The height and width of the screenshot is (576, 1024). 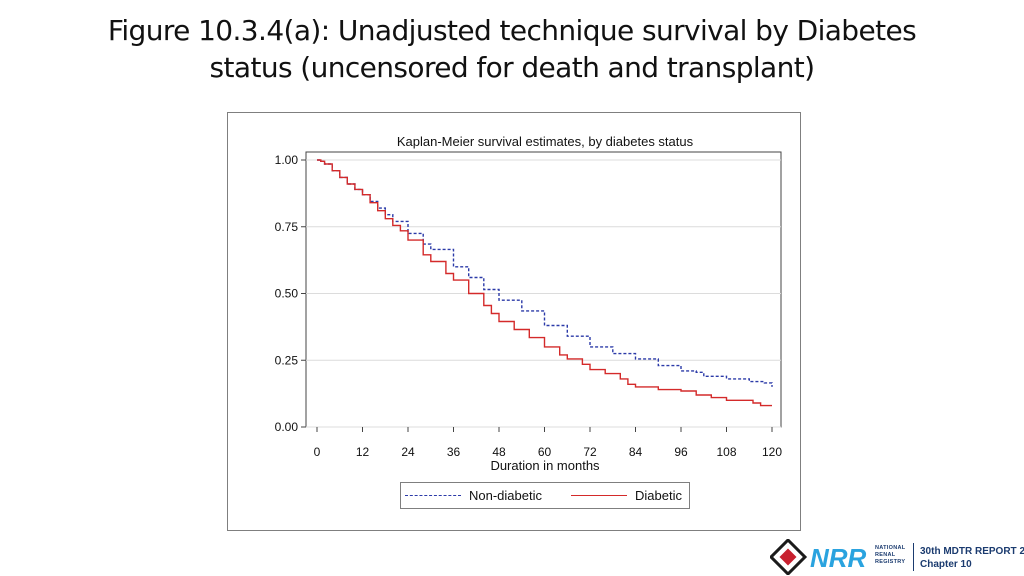 I want to click on x-tick-label: 120, so click(x=772, y=452).